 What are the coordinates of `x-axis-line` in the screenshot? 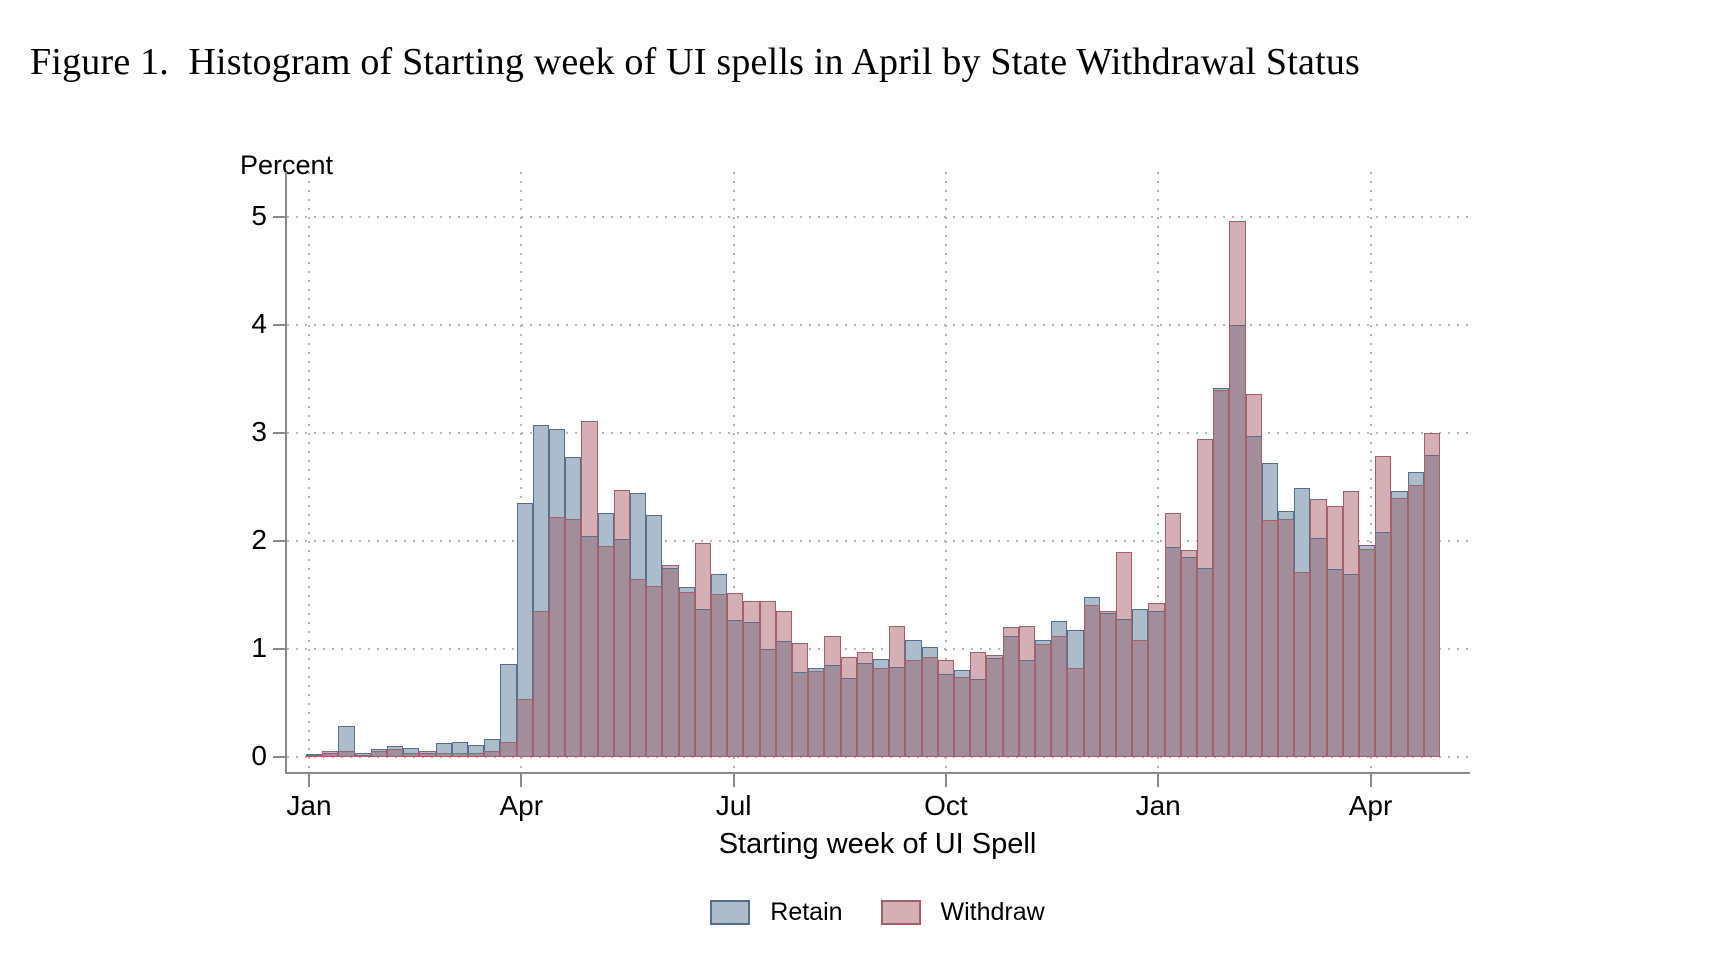 It's located at (877, 773).